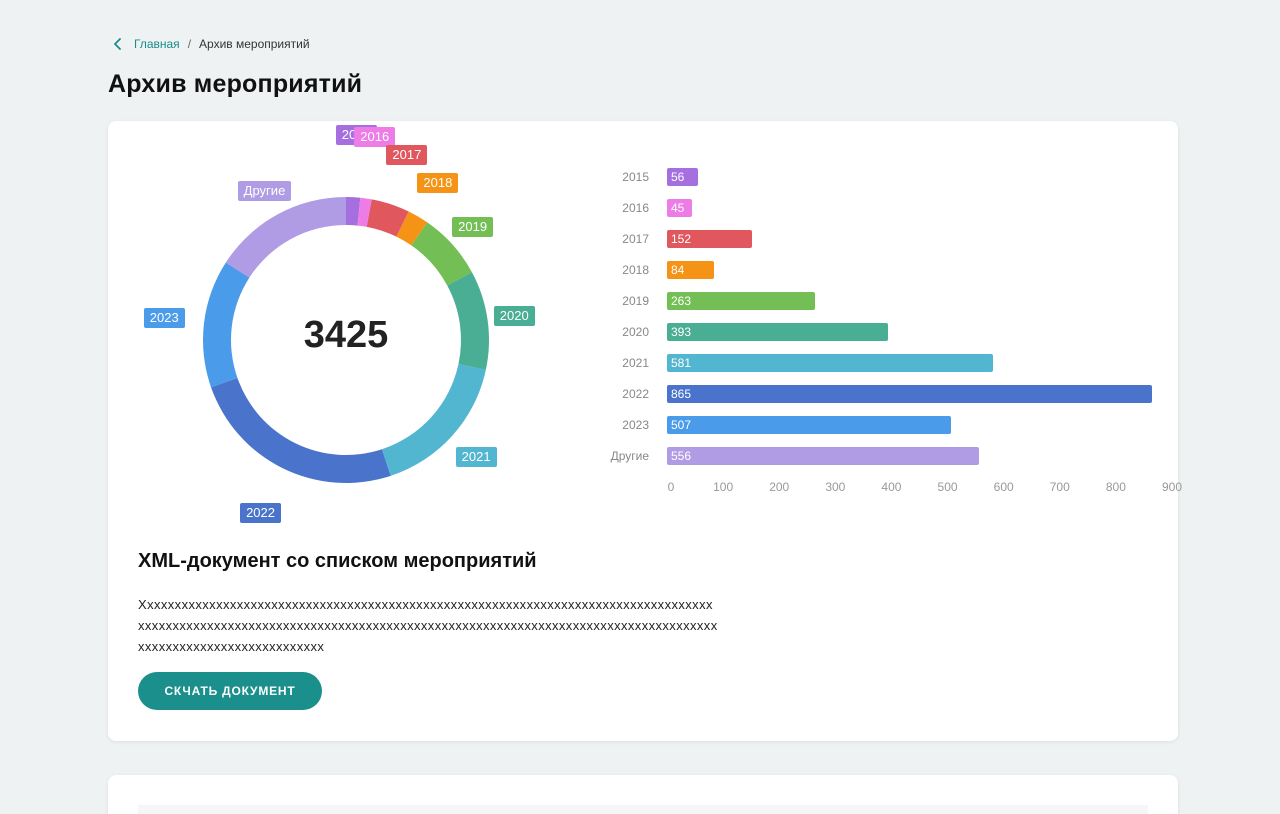 This screenshot has width=1280, height=814. Describe the element at coordinates (678, 270) in the screenshot. I see `bar-value-label: 84` at that location.